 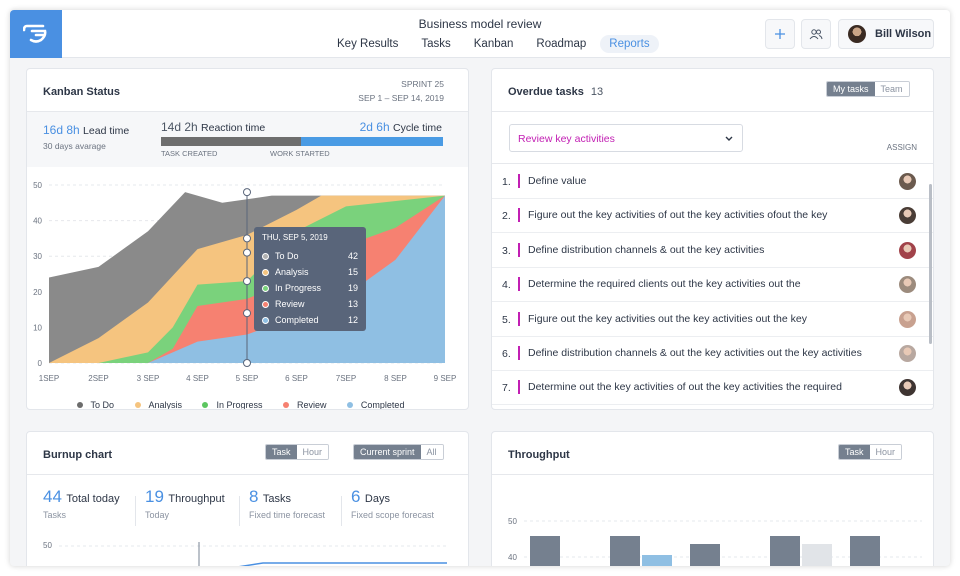 What do you see at coordinates (310, 272) in the screenshot?
I see `tooltip-row: Analysis 15` at bounding box center [310, 272].